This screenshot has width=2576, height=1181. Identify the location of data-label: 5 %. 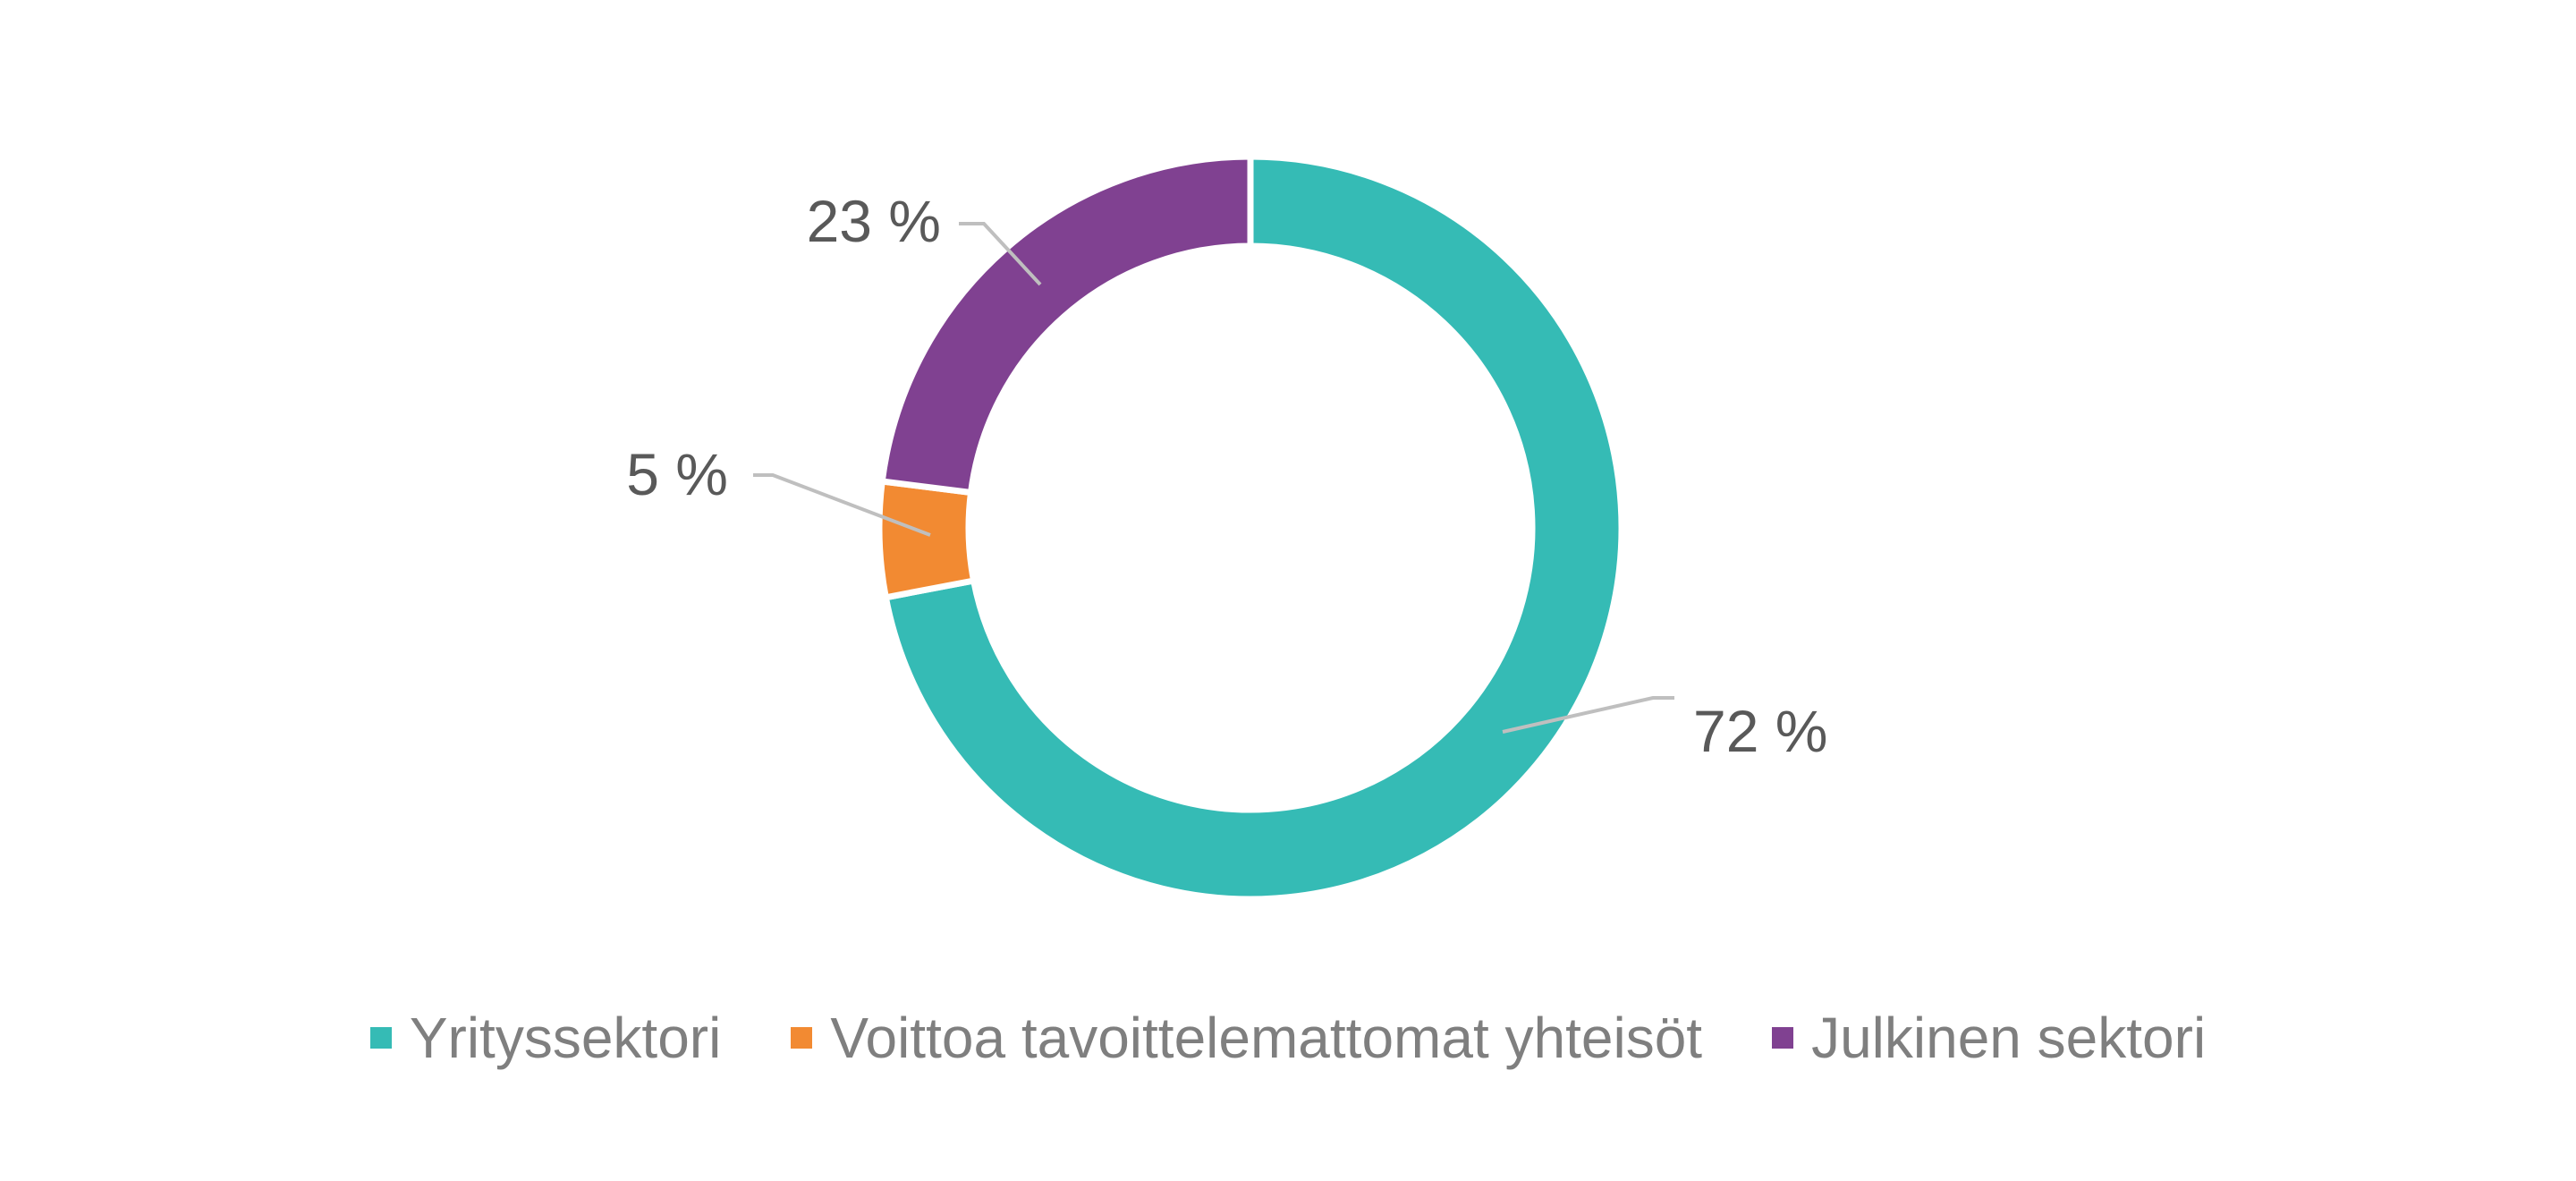
(677, 474).